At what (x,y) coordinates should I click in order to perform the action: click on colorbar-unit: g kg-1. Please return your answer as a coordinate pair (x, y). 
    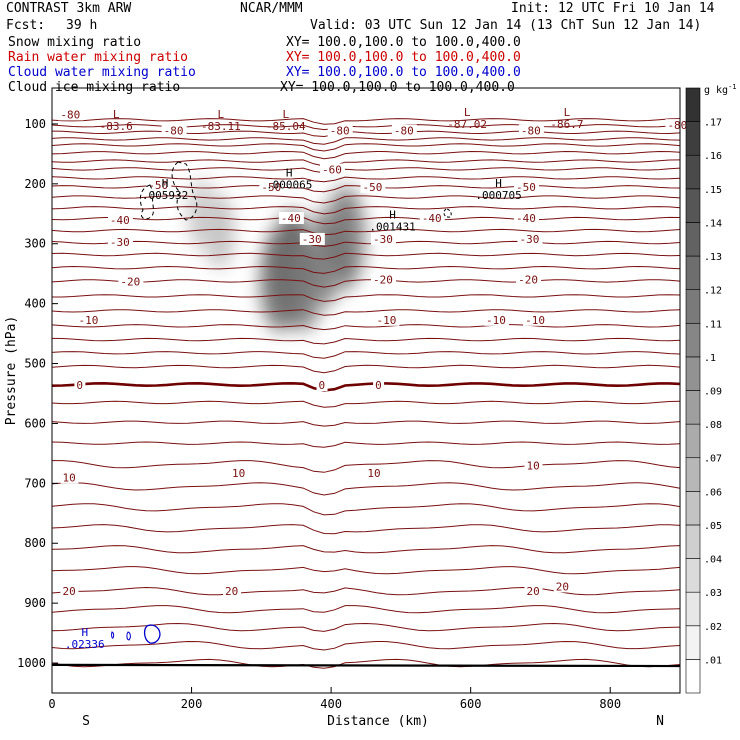
    Looking at the image, I should click on (720, 89).